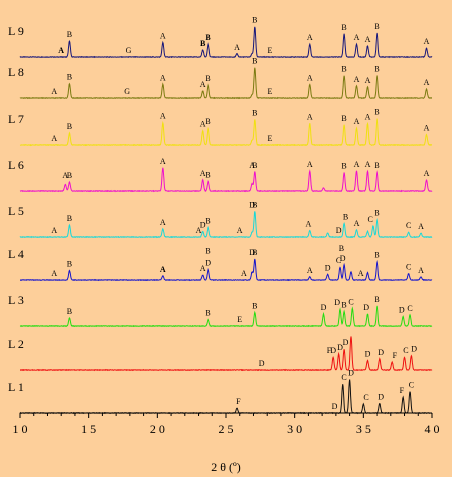 The width and height of the screenshot is (452, 477). I want to click on x-tick-label: 2 0, so click(157, 429).